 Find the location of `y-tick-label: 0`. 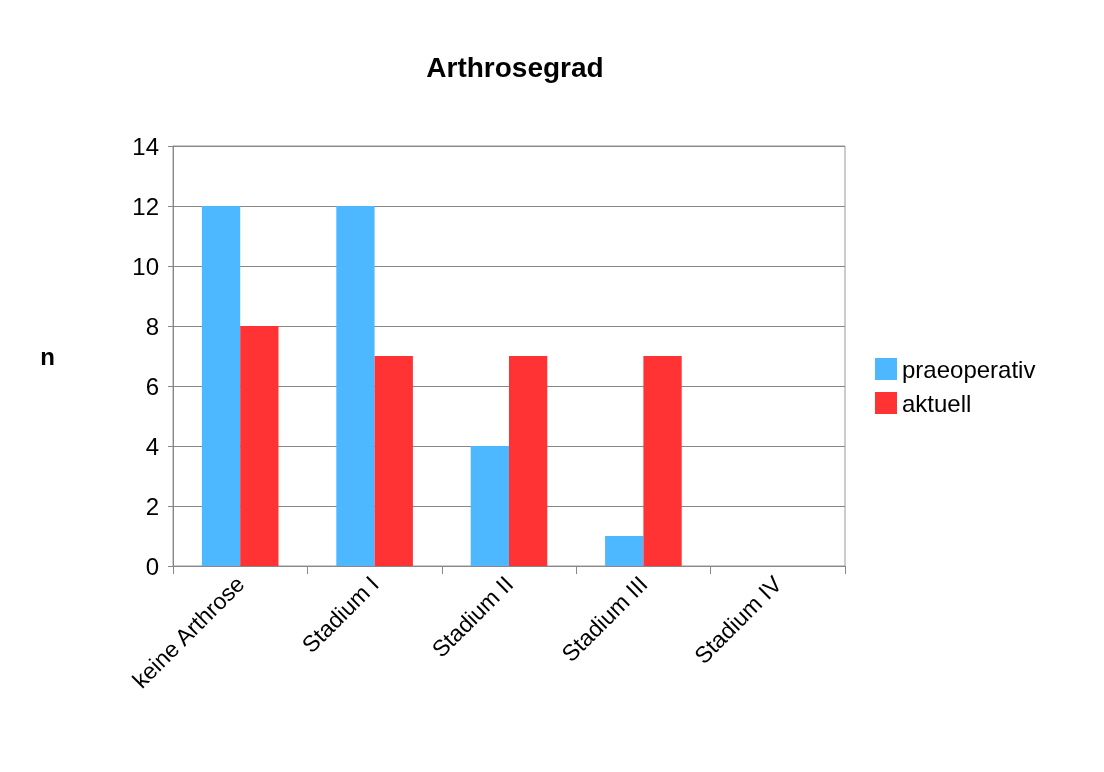

y-tick-label: 0 is located at coordinates (152, 566).